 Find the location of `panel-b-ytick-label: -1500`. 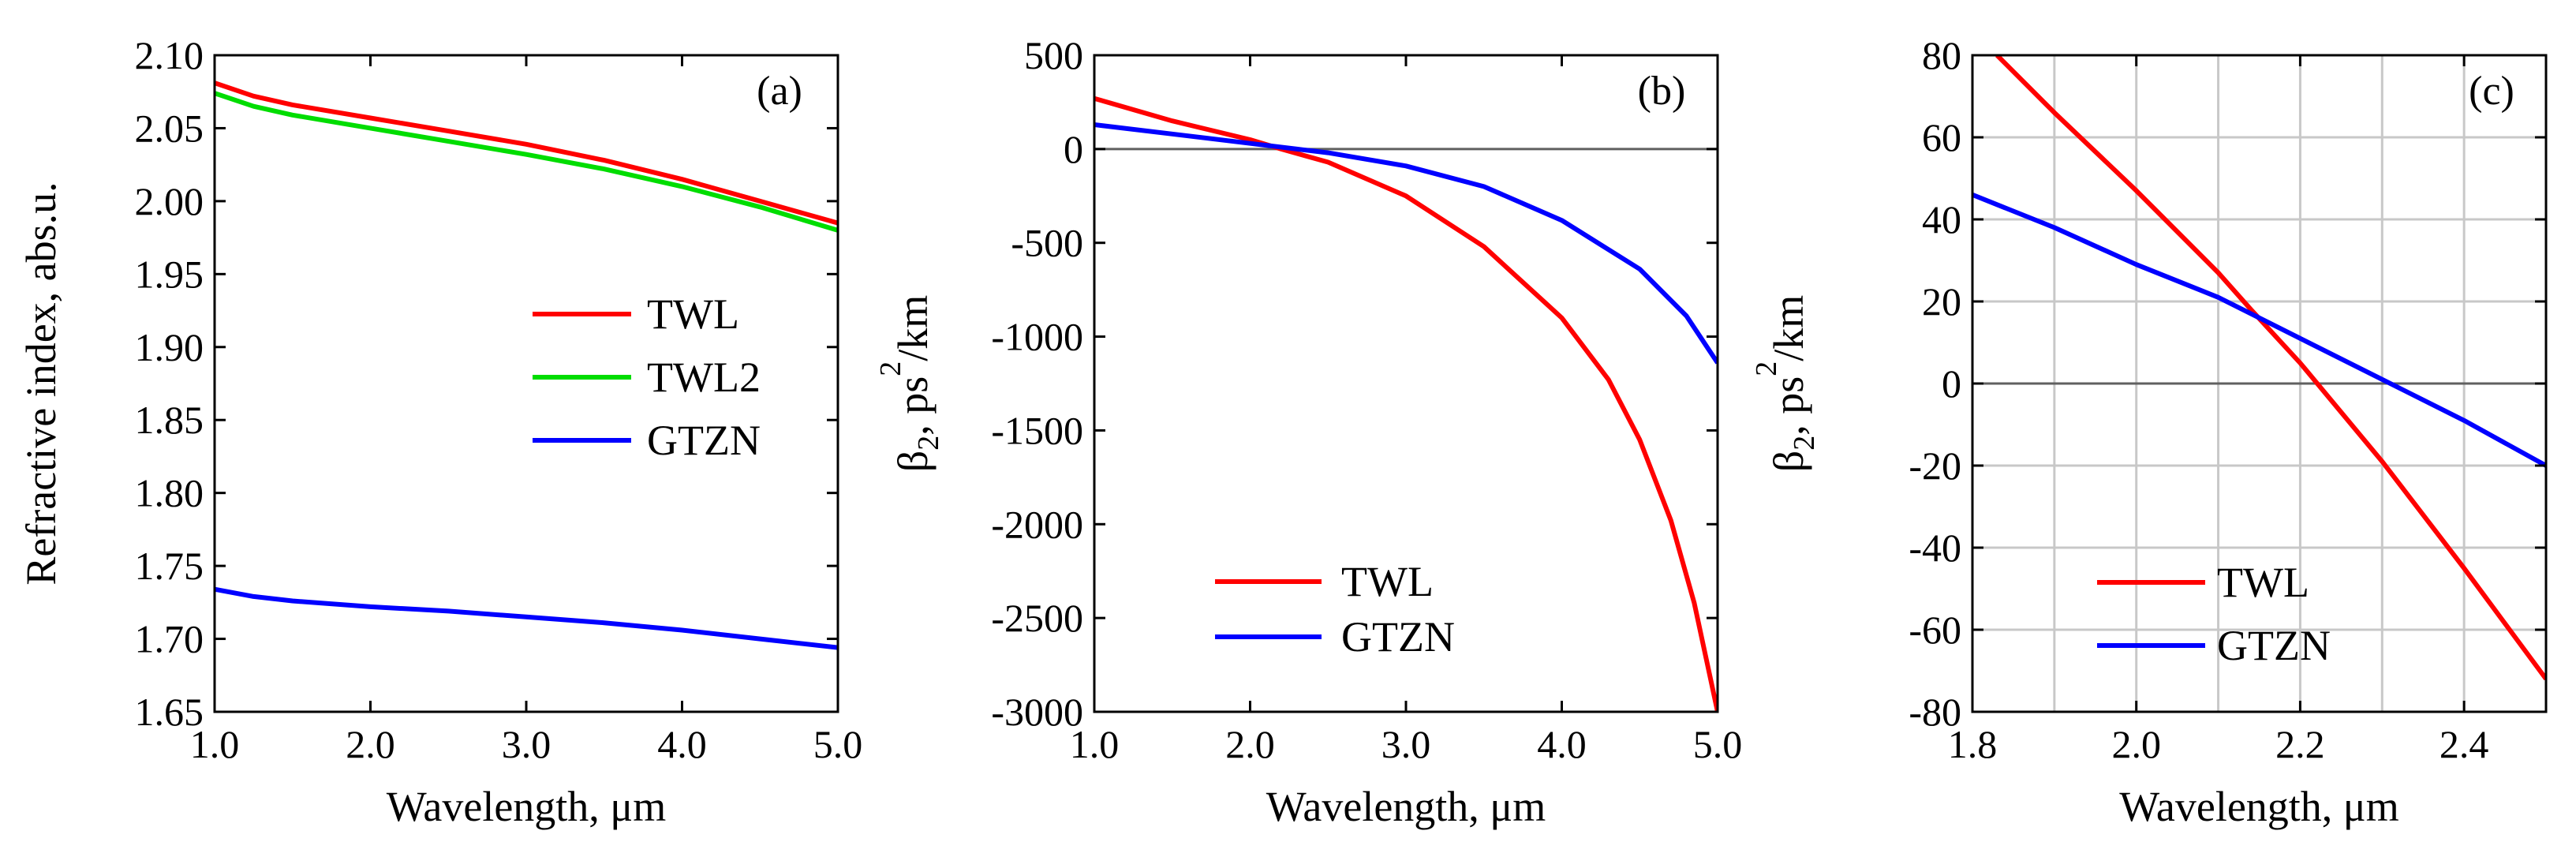

panel-b-ytick-label: -1500 is located at coordinates (1037, 430).